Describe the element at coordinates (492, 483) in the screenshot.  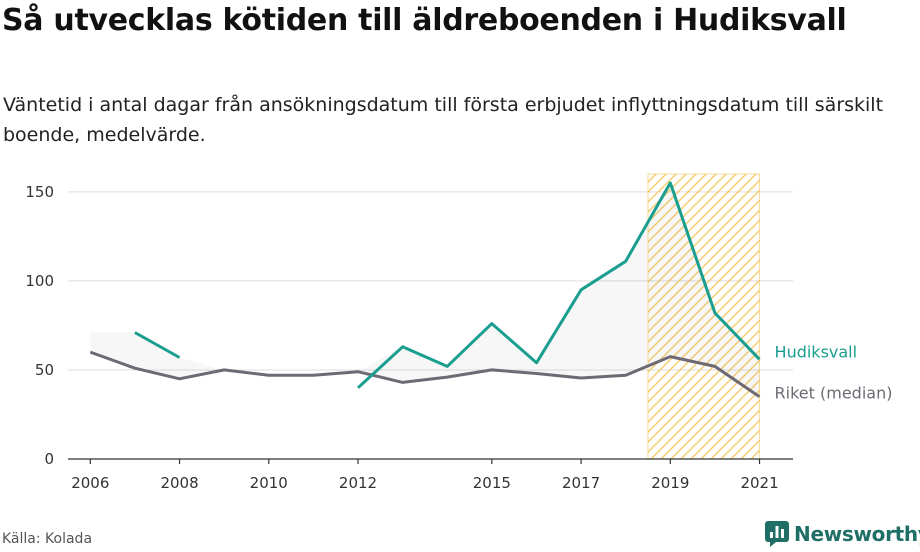
I see `x-tick-label: 2015` at that location.